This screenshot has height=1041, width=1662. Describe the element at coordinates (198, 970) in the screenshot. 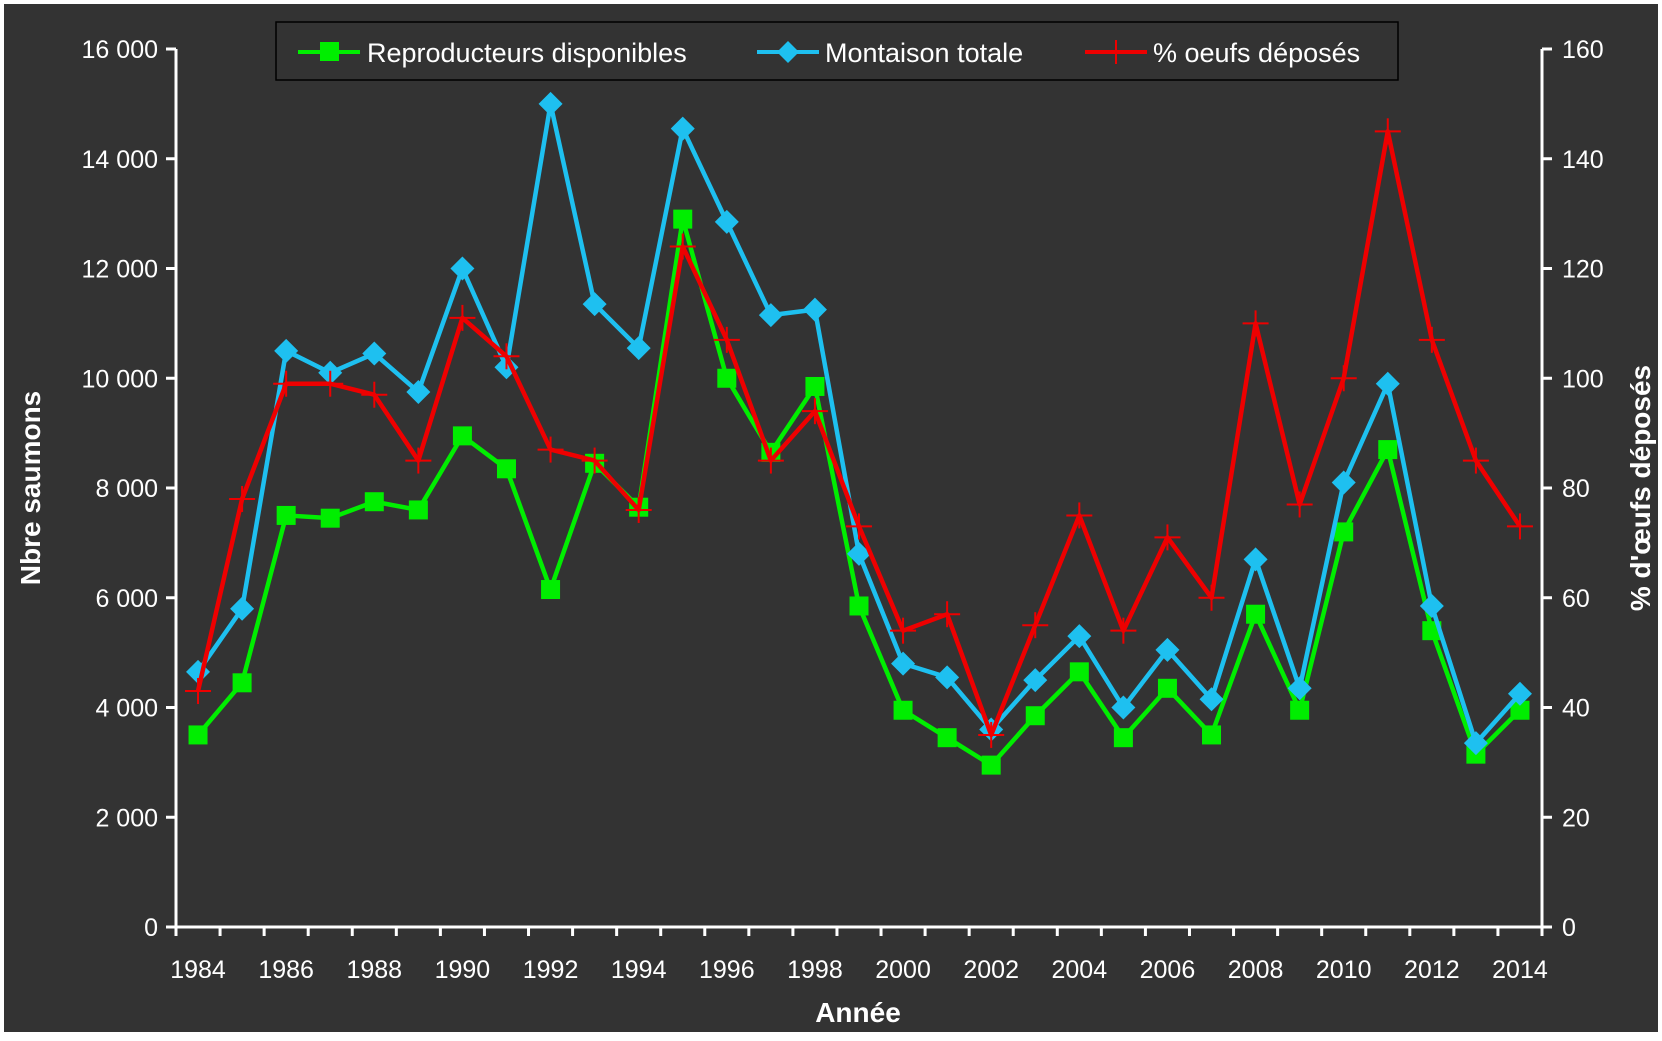

I see `x-tick-label: 1984` at that location.